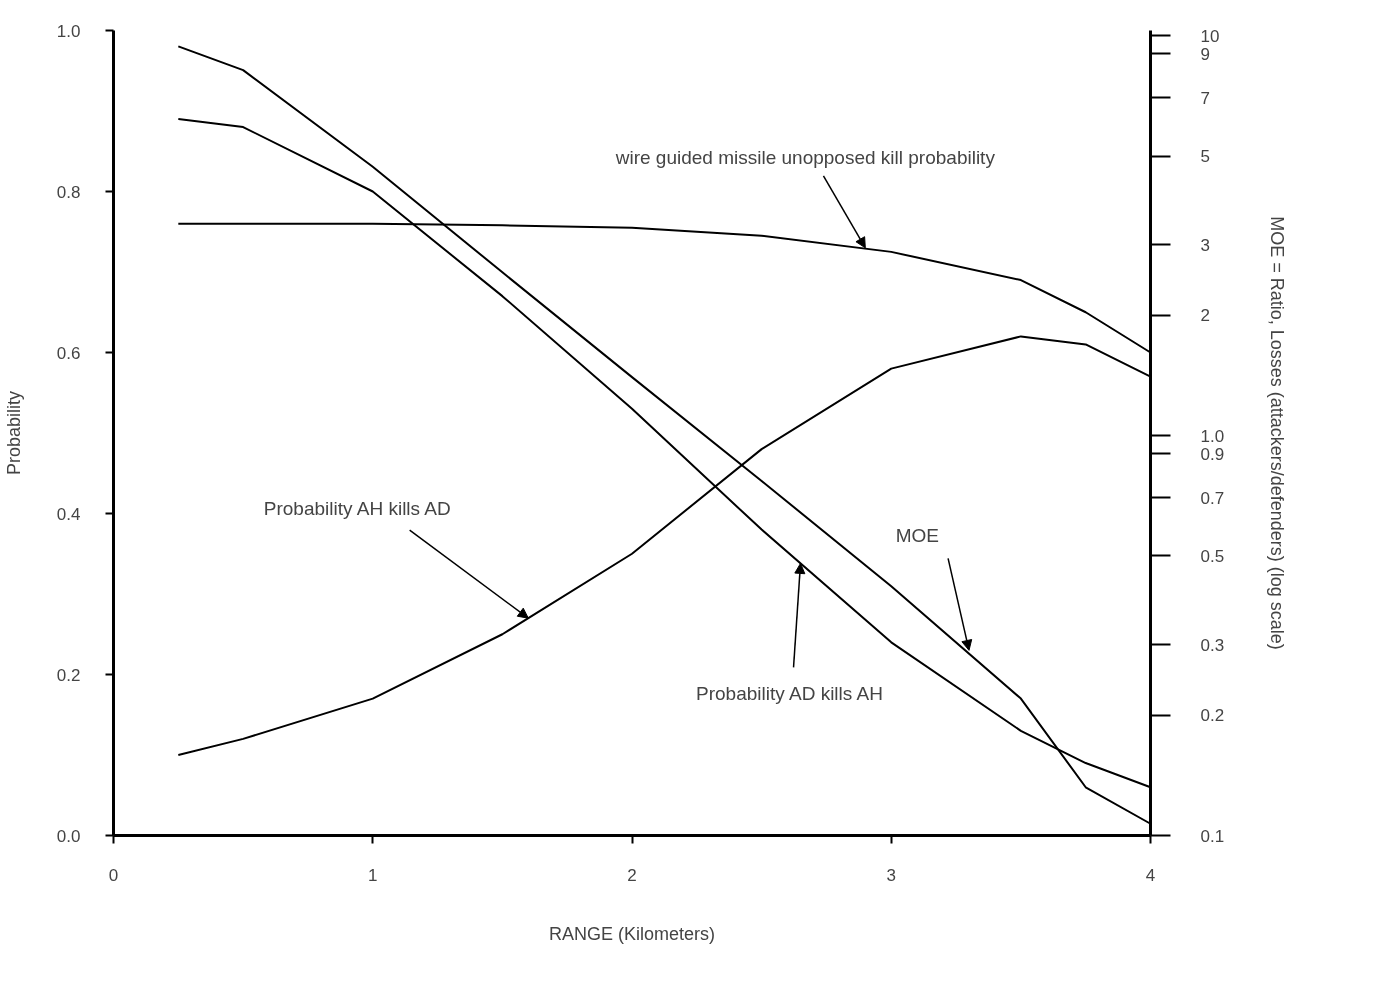  Describe the element at coordinates (1205, 316) in the screenshot. I see `y2-tick-label: 2` at that location.